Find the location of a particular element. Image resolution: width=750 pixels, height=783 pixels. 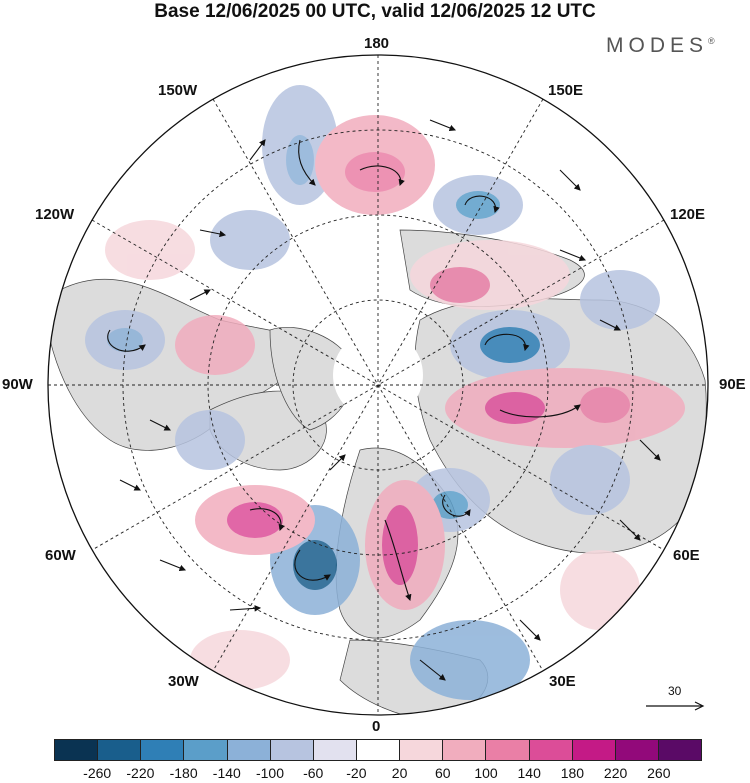

colorbar-tick-label: 140 is located at coordinates (529, 773).